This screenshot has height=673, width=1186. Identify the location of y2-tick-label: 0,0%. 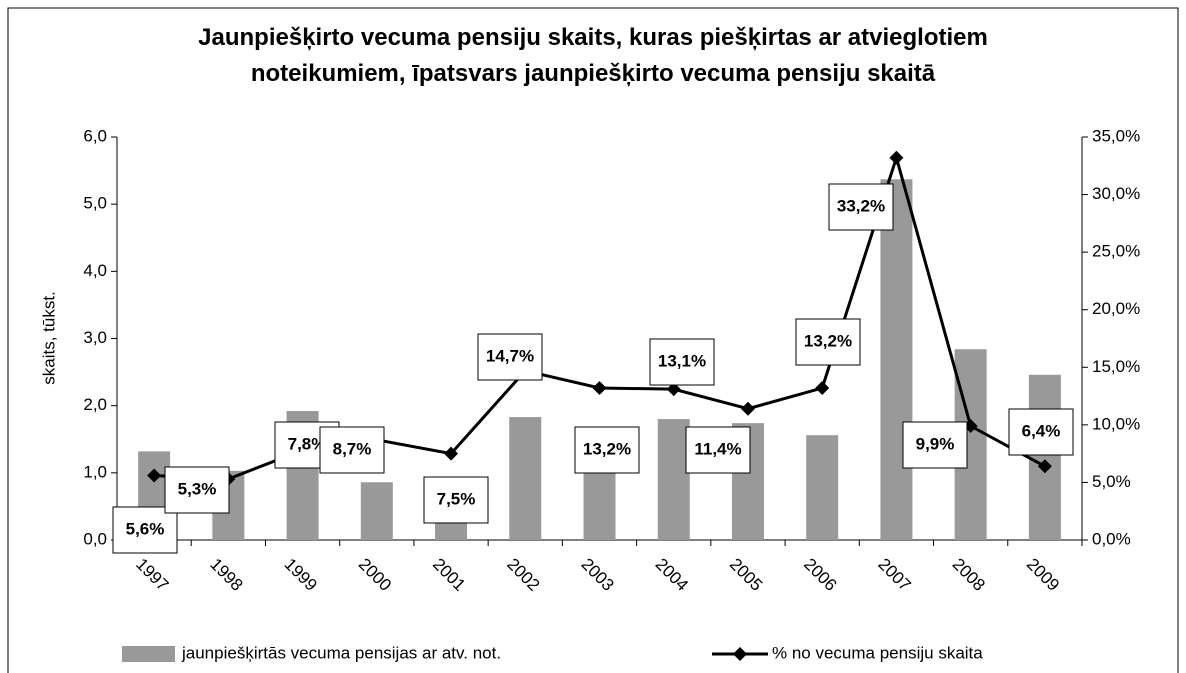
(1111, 538).